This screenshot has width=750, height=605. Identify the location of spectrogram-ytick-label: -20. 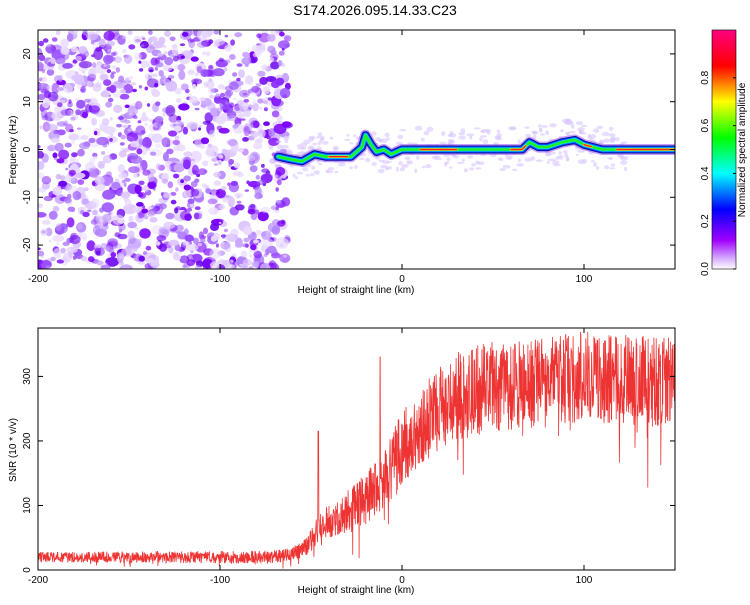
(27, 244).